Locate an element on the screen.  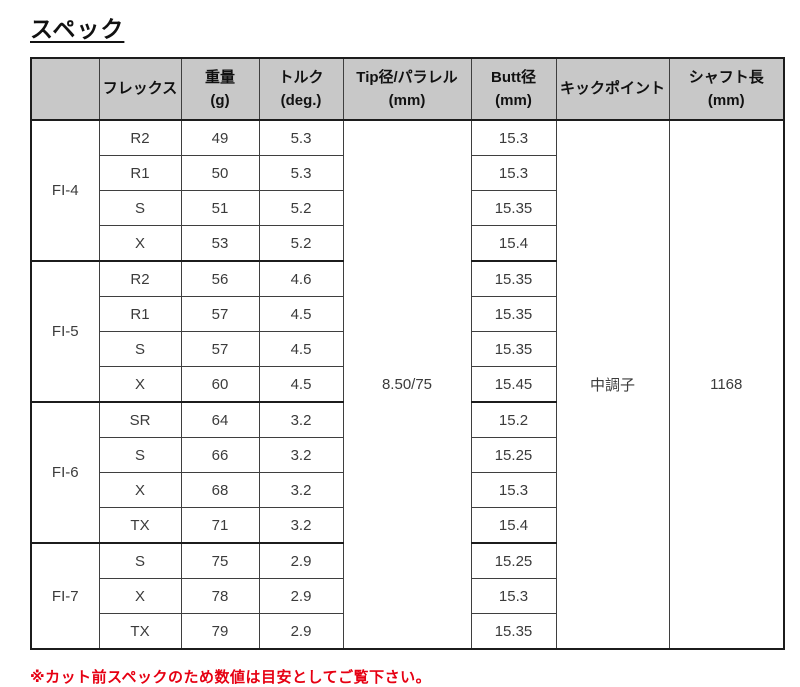
header-kickpoint-label: キックポイント is located at coordinates (612, 89).